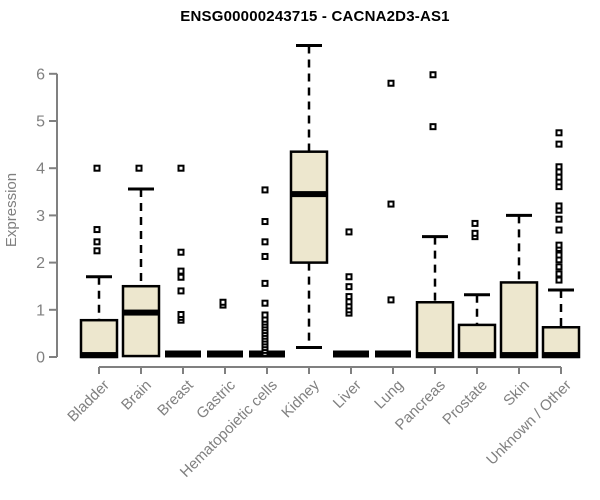  Describe the element at coordinates (40, 358) in the screenshot. I see `y-tick-label: 0` at that location.